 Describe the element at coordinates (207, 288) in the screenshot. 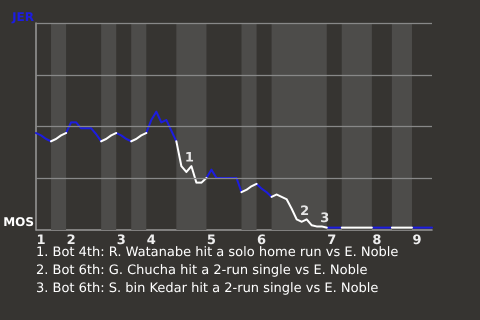

I see `text: 3. Bot 6th: S. bin Kedar hit a 2-run single vs E. Noble` at that location.